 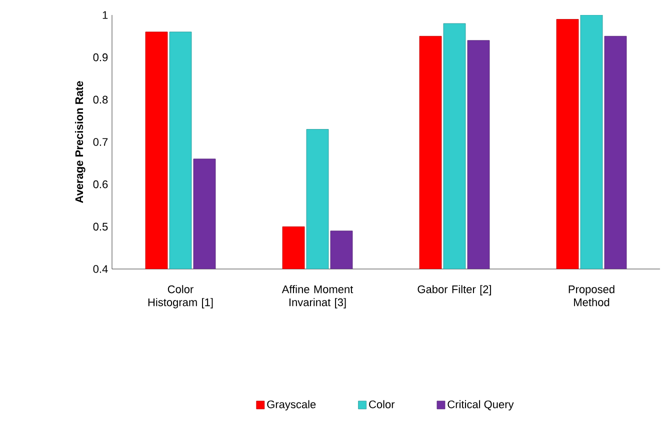 I want to click on y-tick-label: 0.6, so click(x=100, y=184).